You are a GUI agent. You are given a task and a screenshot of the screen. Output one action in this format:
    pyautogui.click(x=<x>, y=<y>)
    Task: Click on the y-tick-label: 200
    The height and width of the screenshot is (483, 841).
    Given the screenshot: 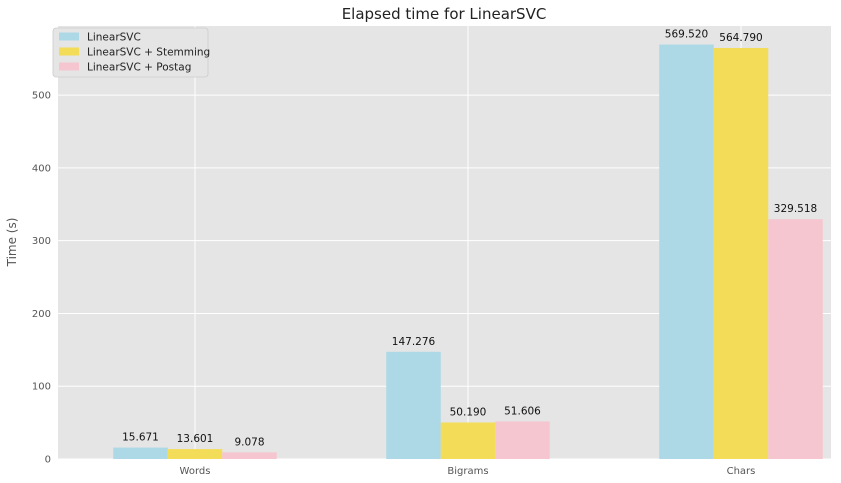 What is the action you would take?
    pyautogui.click(x=41, y=314)
    